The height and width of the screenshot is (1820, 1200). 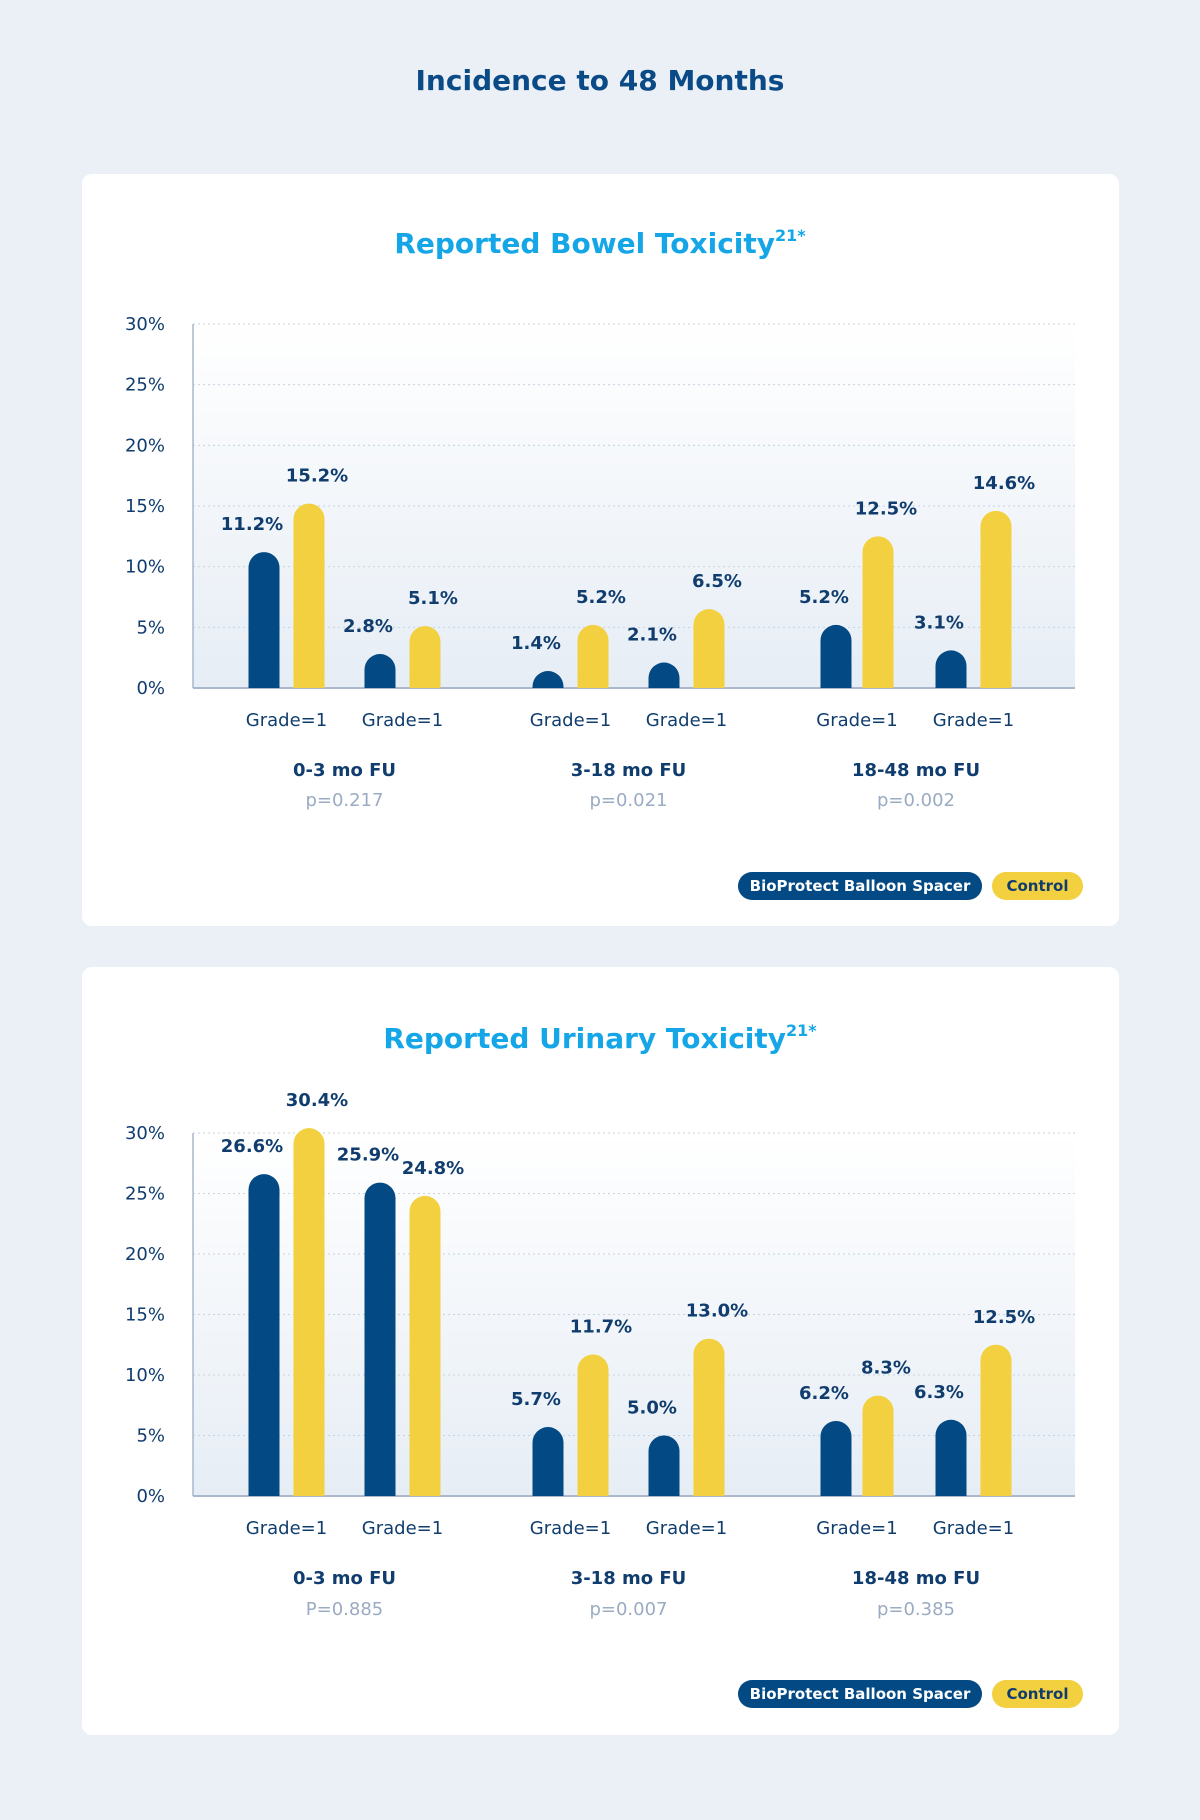 I want to click on spacer-value-label: 6.2%, so click(x=824, y=1393).